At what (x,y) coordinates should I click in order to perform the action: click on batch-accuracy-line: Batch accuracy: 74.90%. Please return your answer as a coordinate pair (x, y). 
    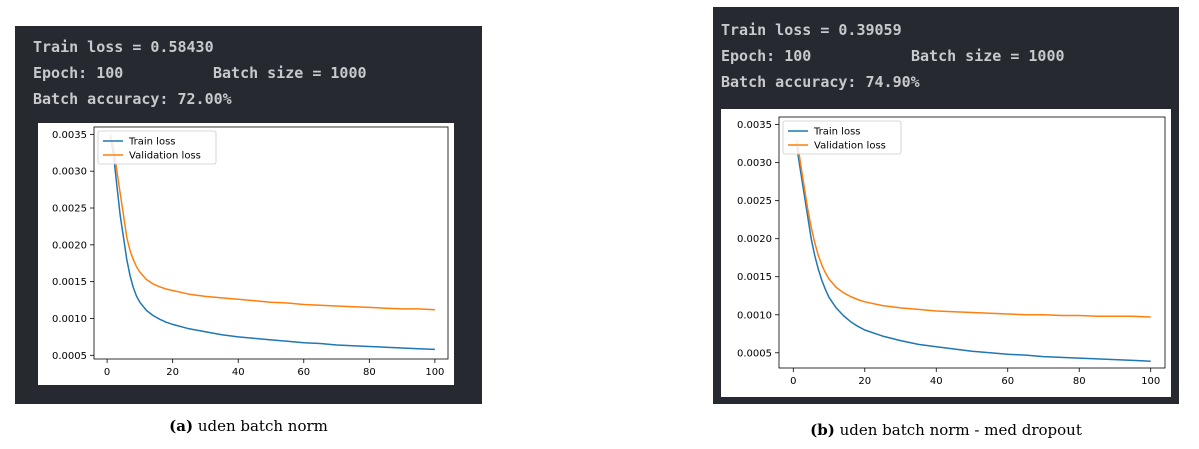
    Looking at the image, I should click on (820, 82).